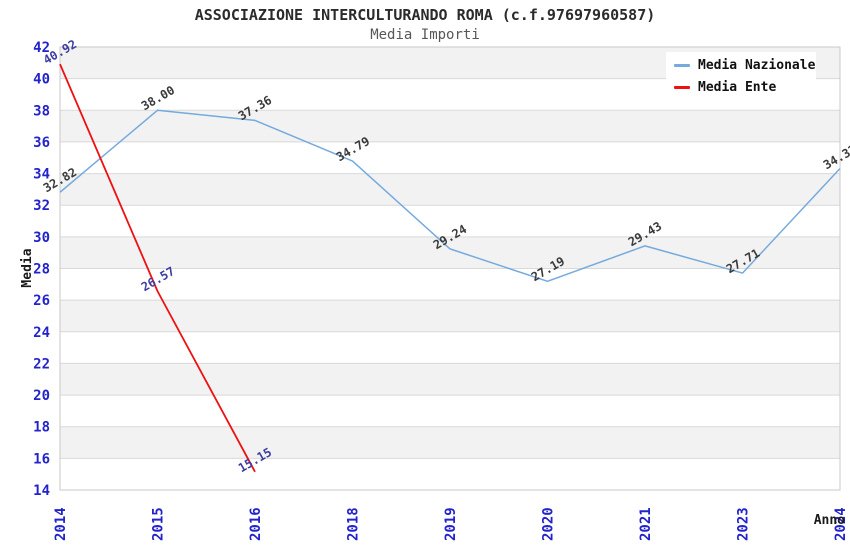 This screenshot has width=850, height=550. What do you see at coordinates (41, 333) in the screenshot?
I see `y-tick-label: 24` at bounding box center [41, 333].